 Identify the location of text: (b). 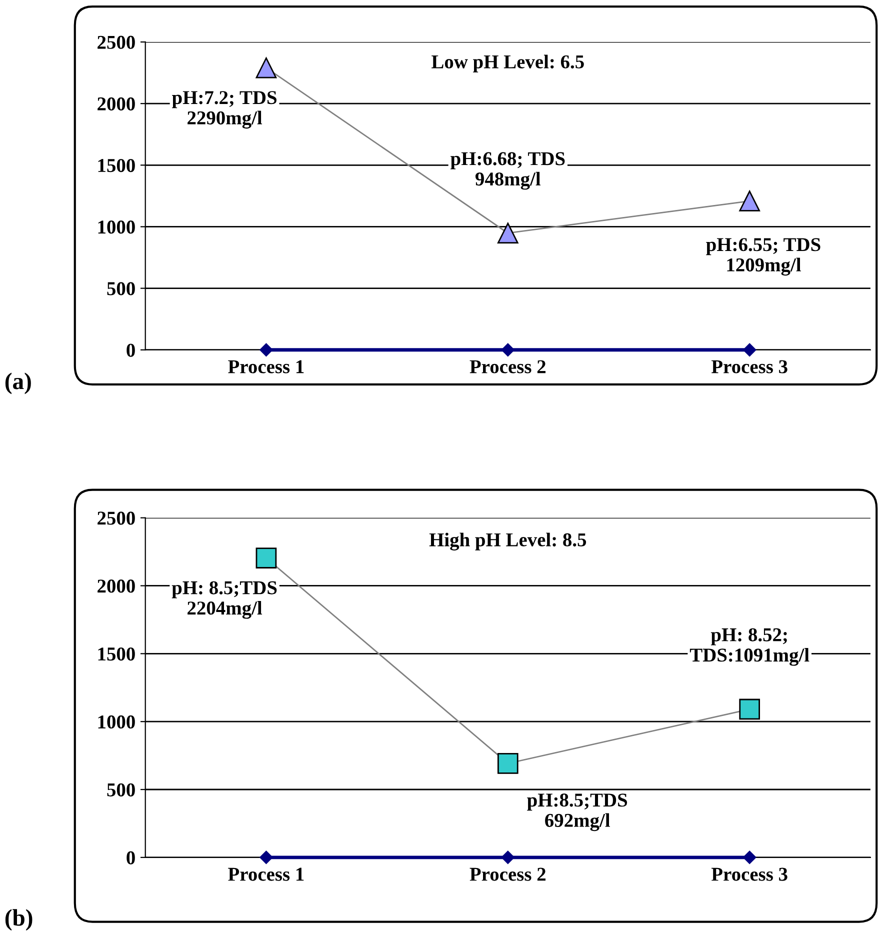
(18, 920).